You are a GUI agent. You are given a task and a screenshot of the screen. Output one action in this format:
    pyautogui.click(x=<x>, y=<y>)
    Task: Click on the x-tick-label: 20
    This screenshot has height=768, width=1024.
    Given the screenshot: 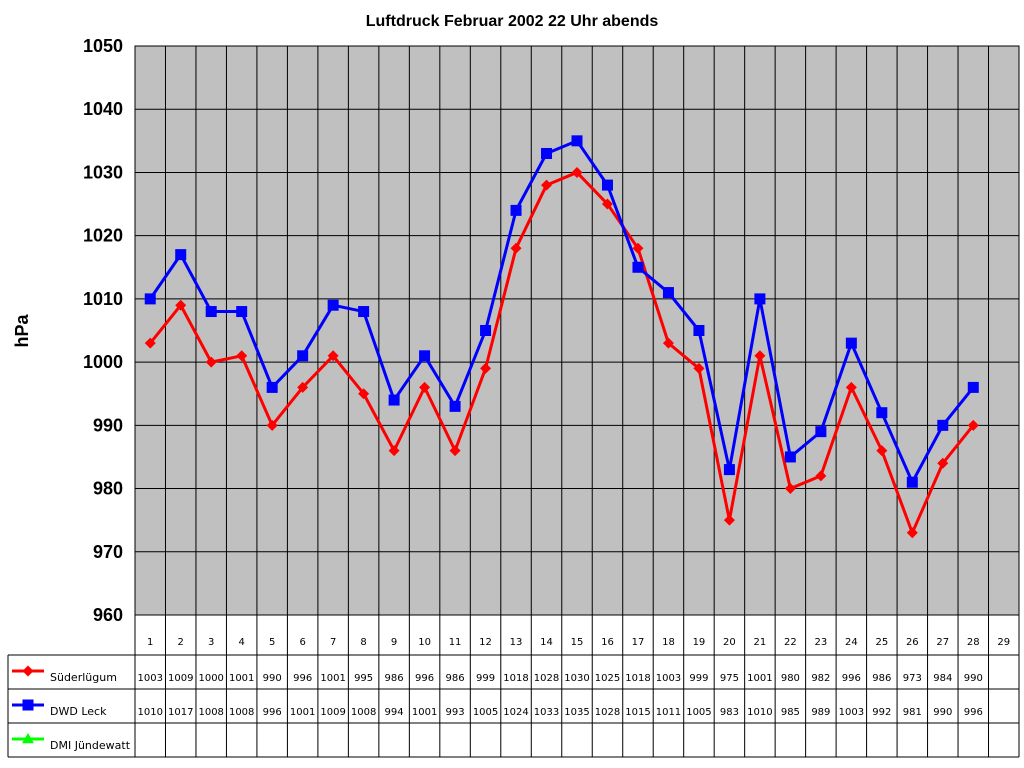 What is the action you would take?
    pyautogui.click(x=729, y=642)
    